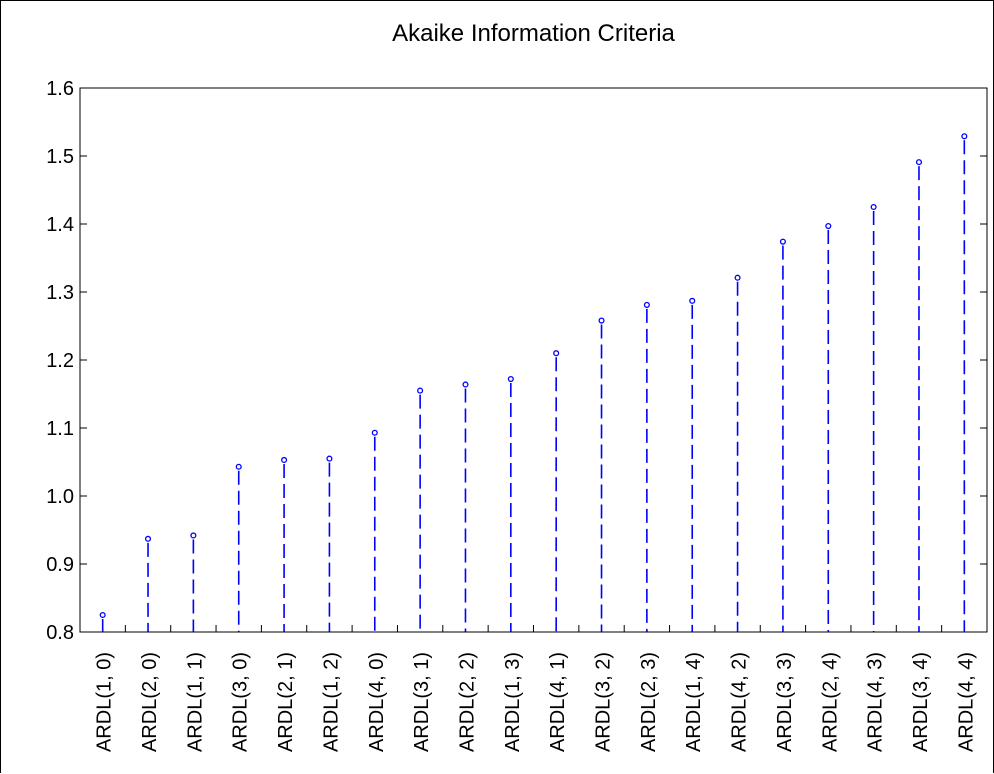 Image resolution: width=994 pixels, height=774 pixels. What do you see at coordinates (60, 633) in the screenshot?
I see `y-tick-label: 0.8` at bounding box center [60, 633].